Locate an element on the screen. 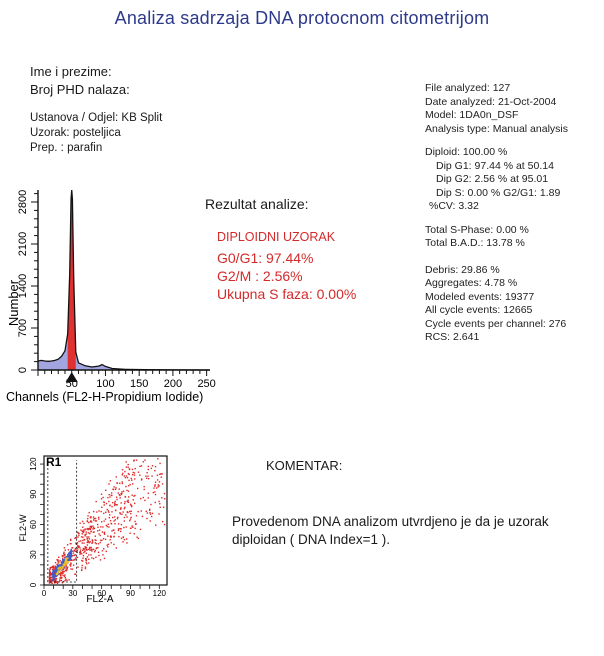  cv-value: %CV: 3.32 is located at coordinates (454, 206).